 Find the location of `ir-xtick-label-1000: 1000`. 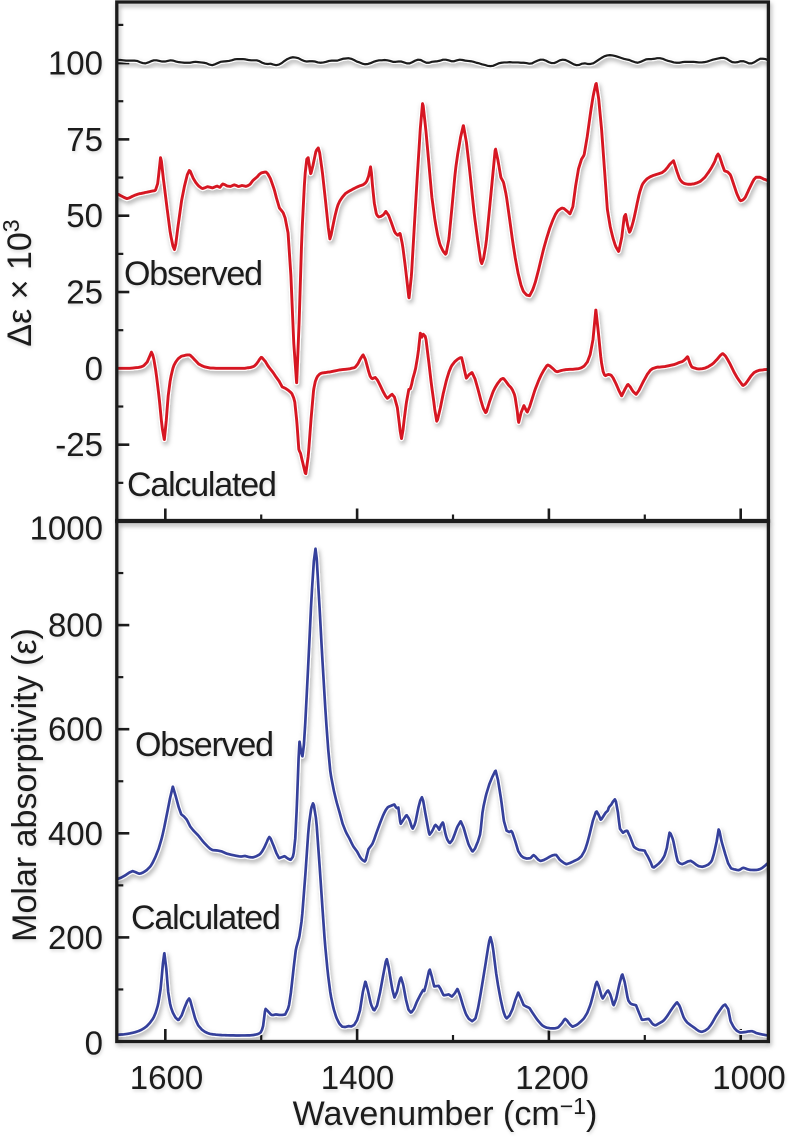

ir-xtick-label-1000: 1000 is located at coordinates (748, 1077).